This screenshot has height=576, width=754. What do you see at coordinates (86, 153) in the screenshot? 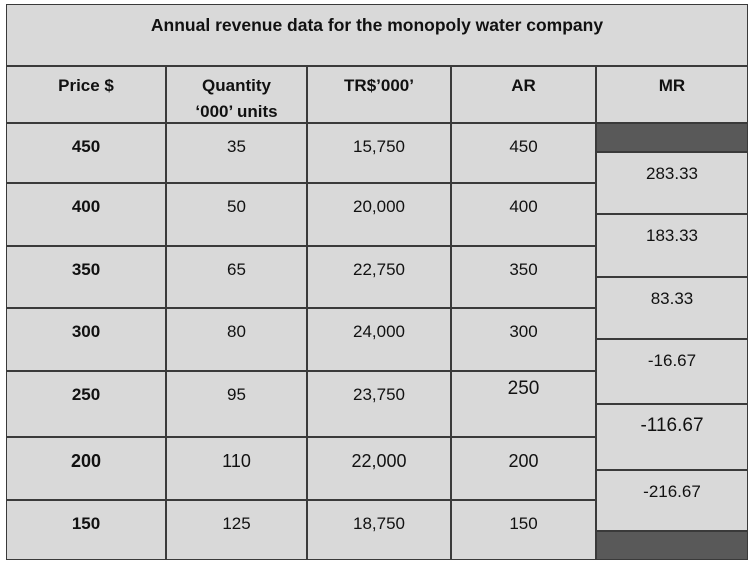
I see `price-cell: 450` at bounding box center [86, 153].